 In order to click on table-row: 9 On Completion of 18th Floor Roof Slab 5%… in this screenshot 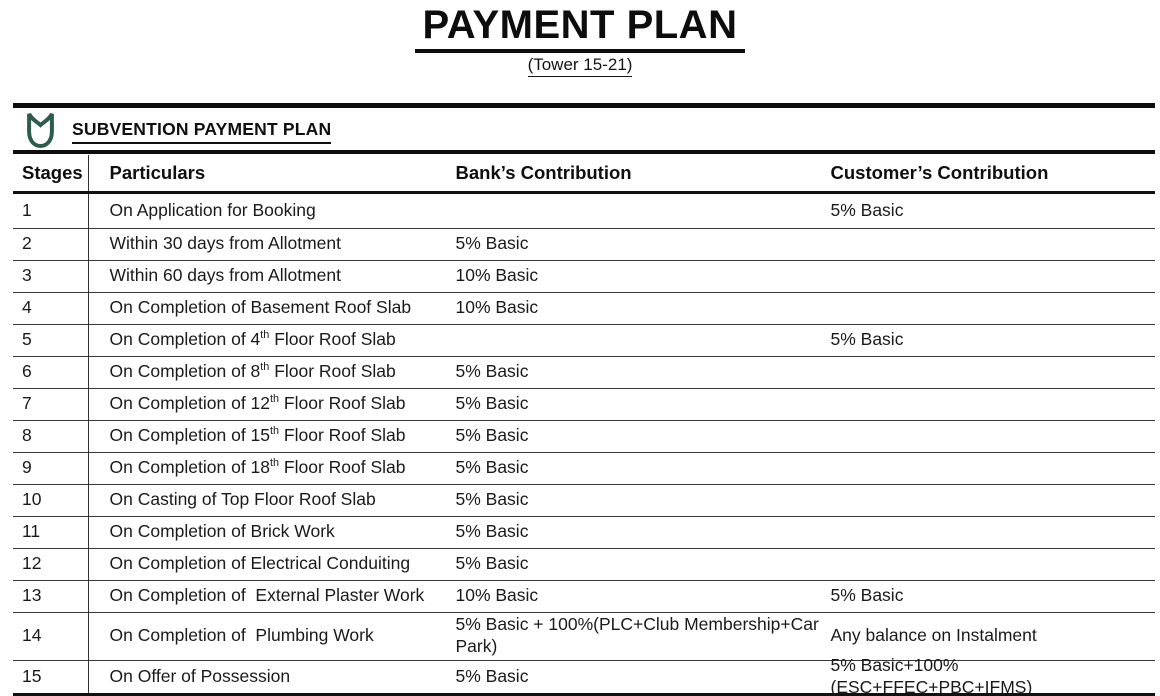, I will do `click(584, 467)`.